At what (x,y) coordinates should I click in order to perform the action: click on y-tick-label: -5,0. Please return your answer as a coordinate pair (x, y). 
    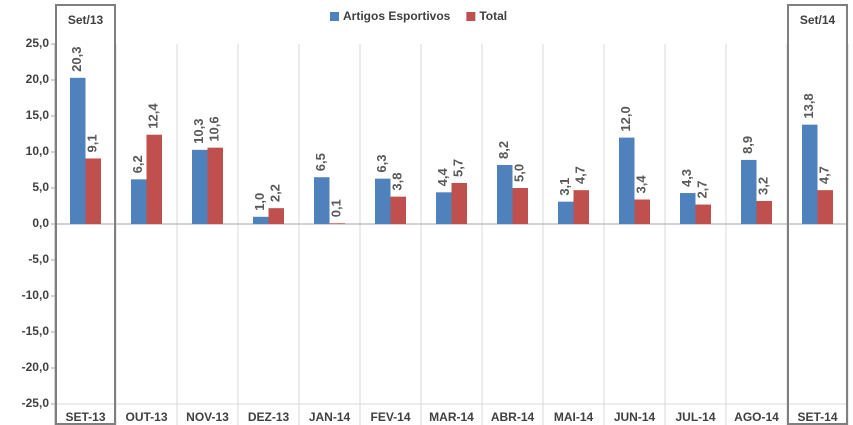
    Looking at the image, I should click on (38, 259).